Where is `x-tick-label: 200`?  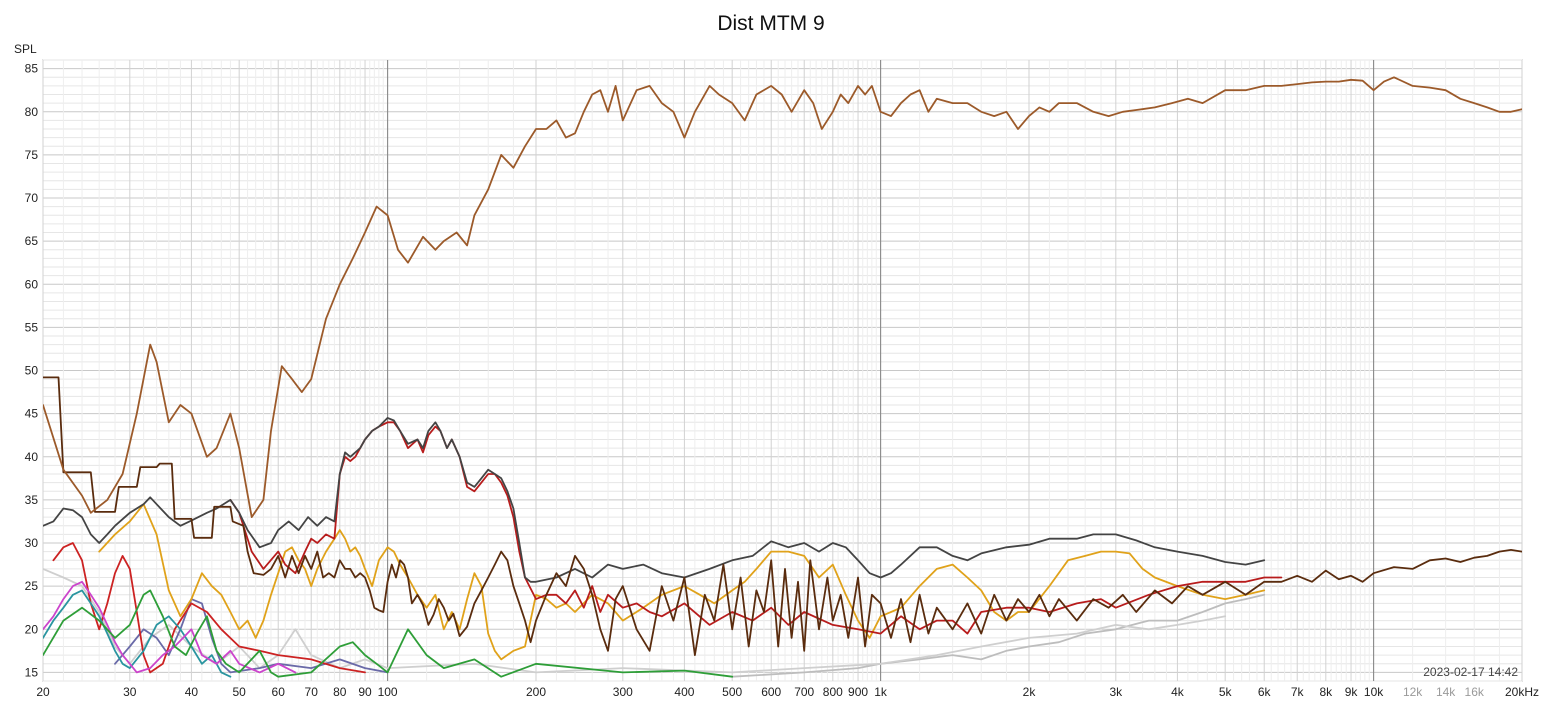 x-tick-label: 200 is located at coordinates (536, 692).